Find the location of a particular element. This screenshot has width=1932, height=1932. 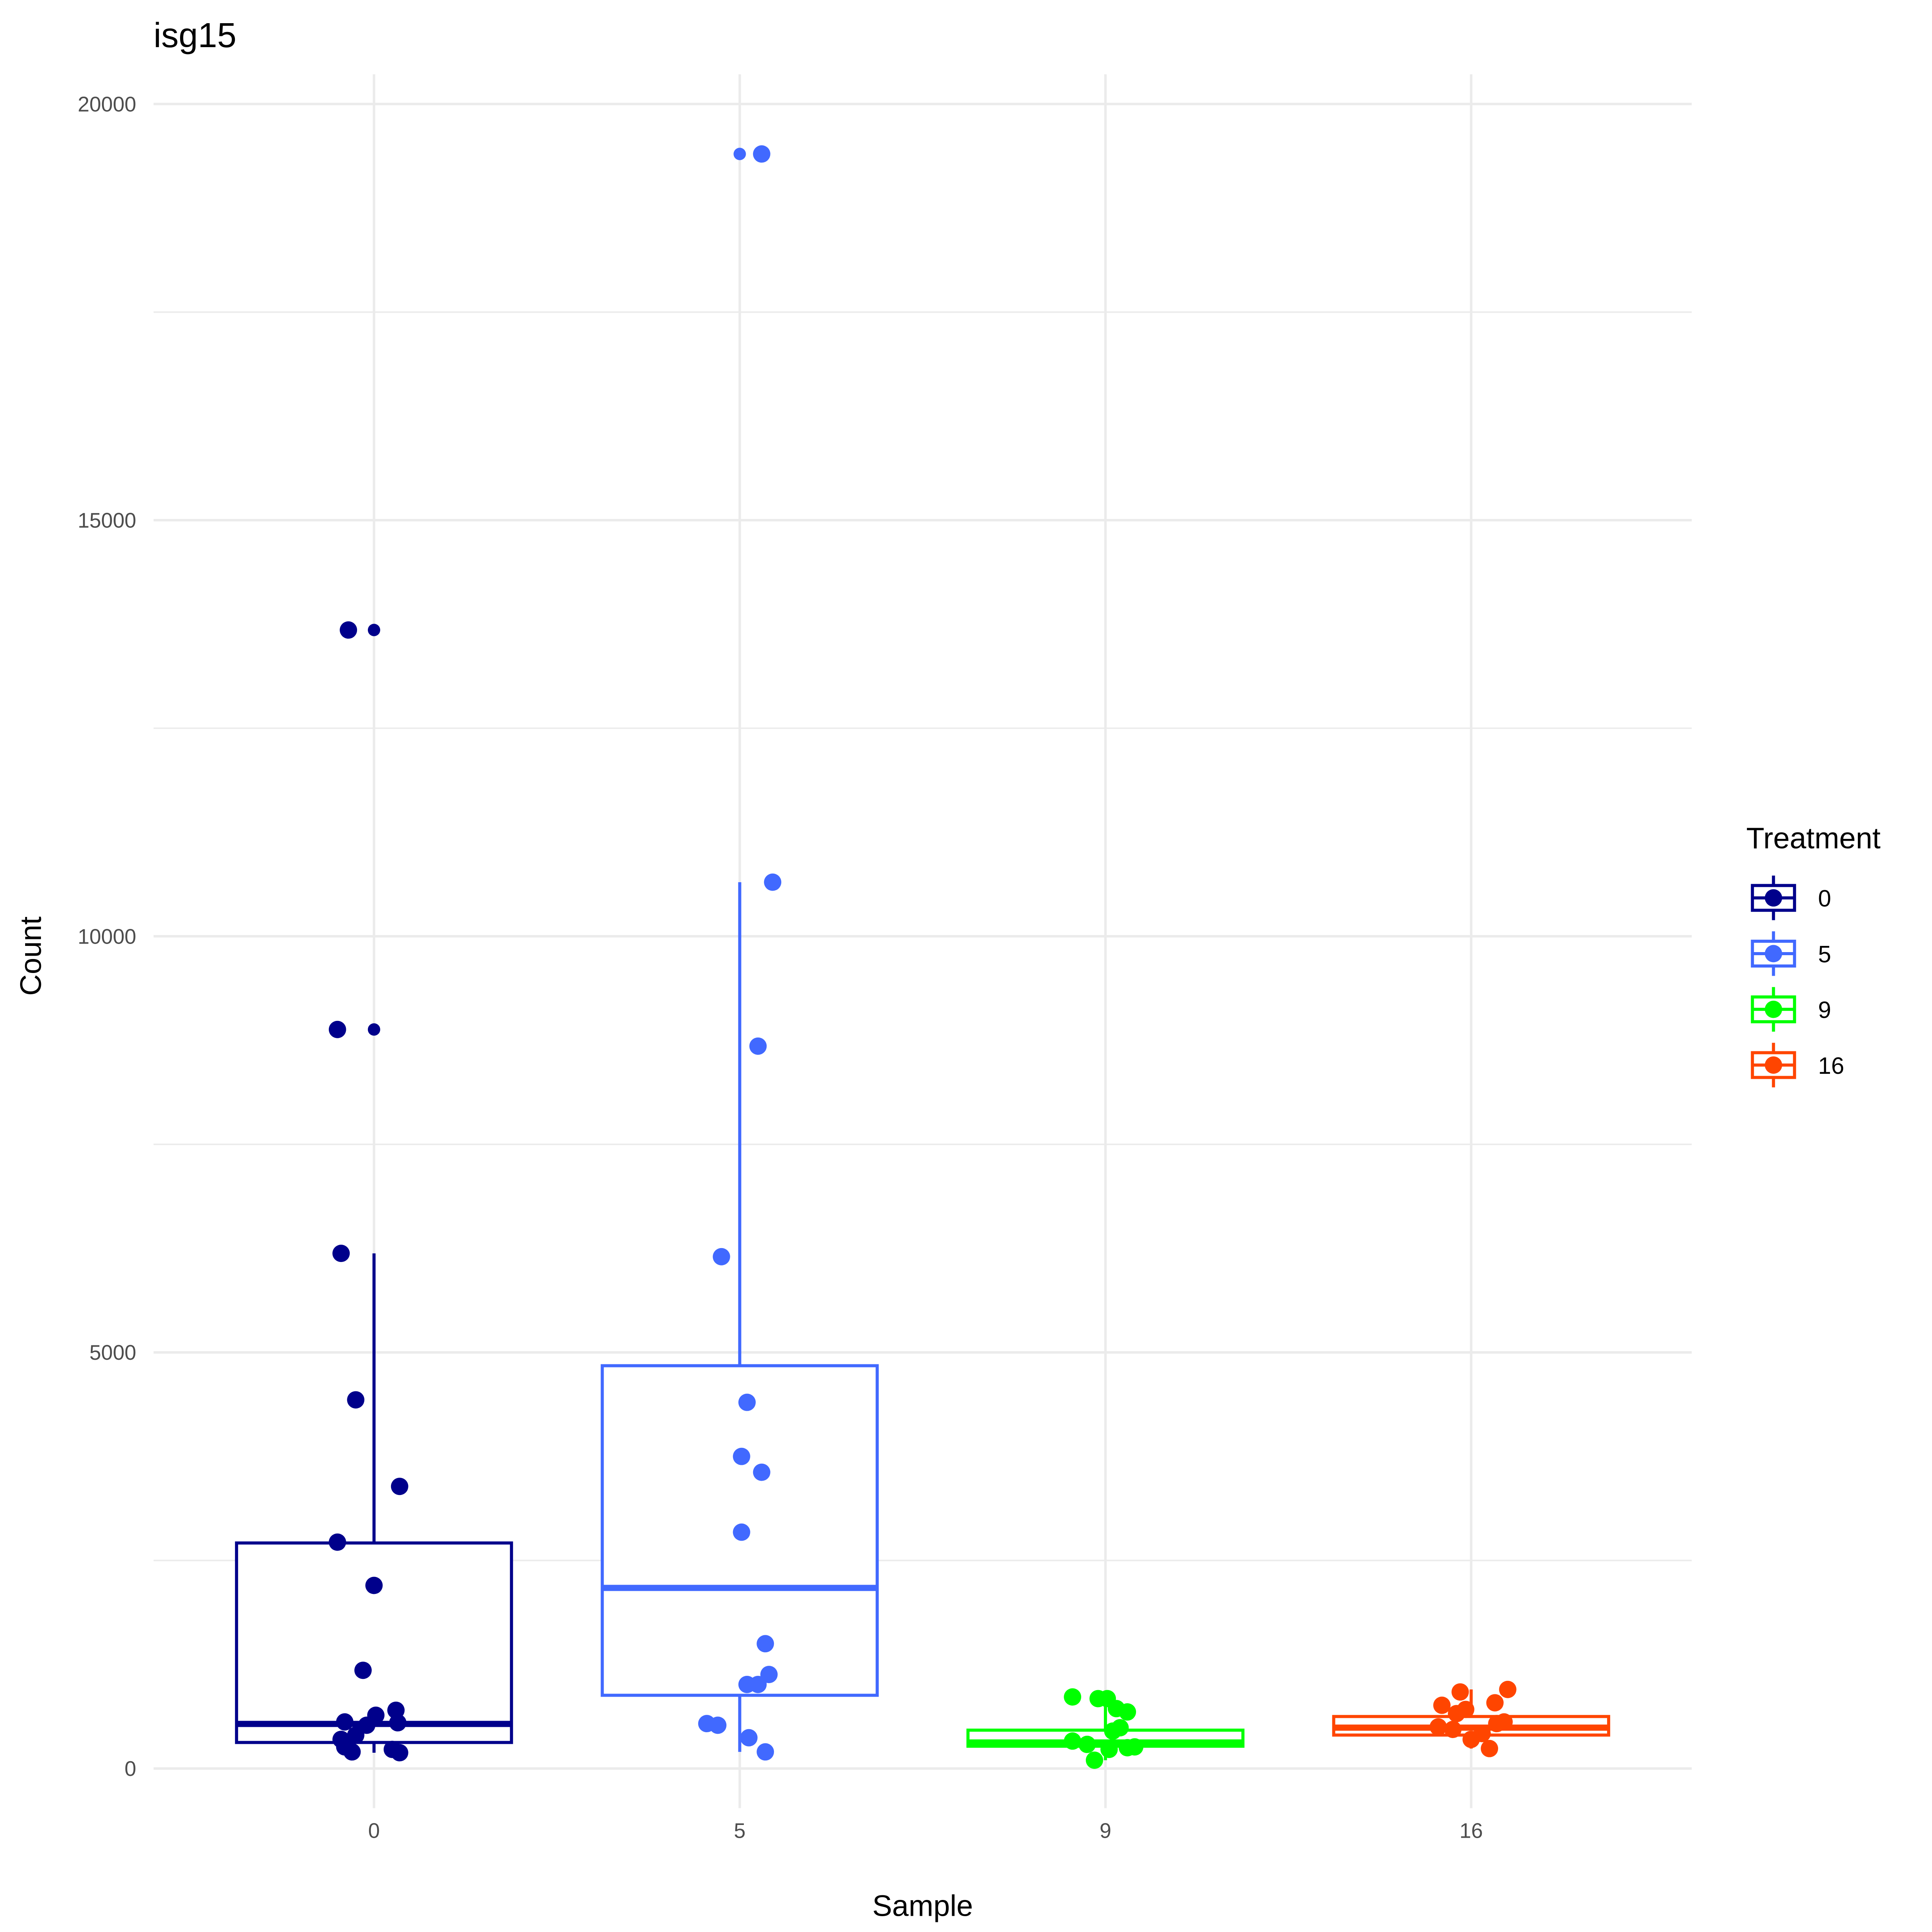

legend-label: 16 is located at coordinates (1831, 1066).